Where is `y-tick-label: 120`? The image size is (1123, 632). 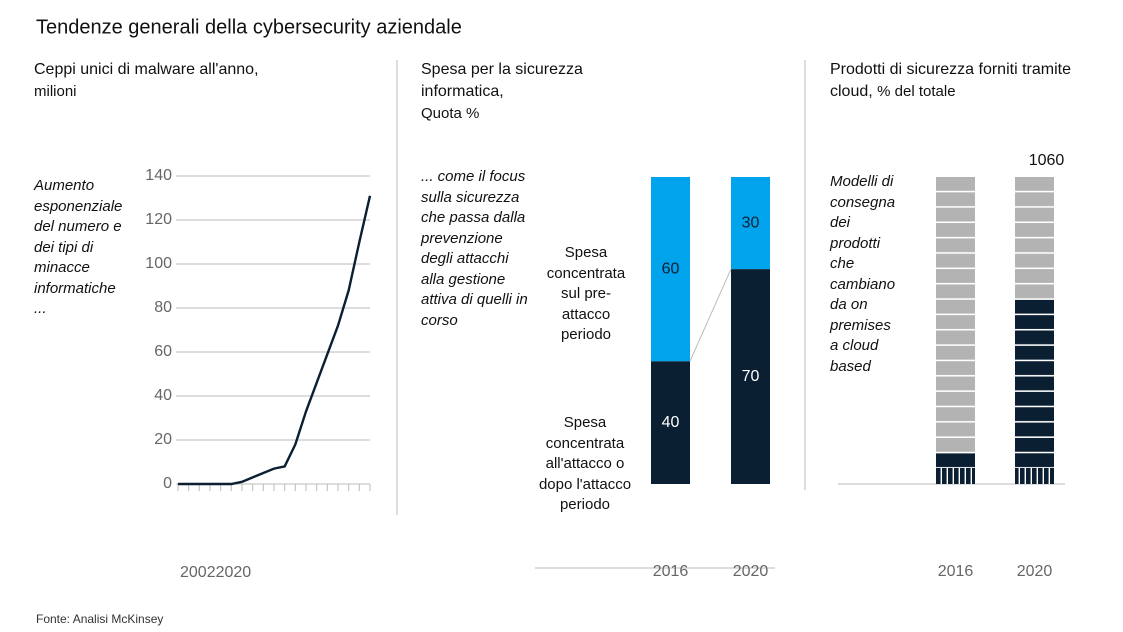
y-tick-label: 120 is located at coordinates (158, 219).